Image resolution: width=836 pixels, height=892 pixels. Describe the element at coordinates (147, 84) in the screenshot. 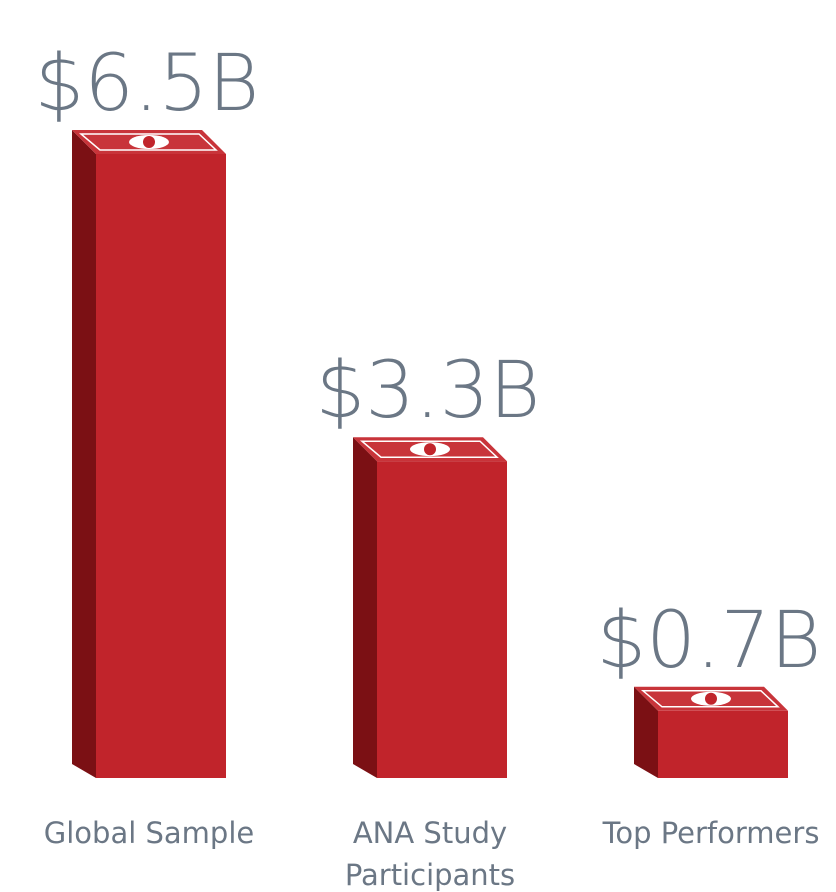

I see `value-label: $6.5B` at that location.